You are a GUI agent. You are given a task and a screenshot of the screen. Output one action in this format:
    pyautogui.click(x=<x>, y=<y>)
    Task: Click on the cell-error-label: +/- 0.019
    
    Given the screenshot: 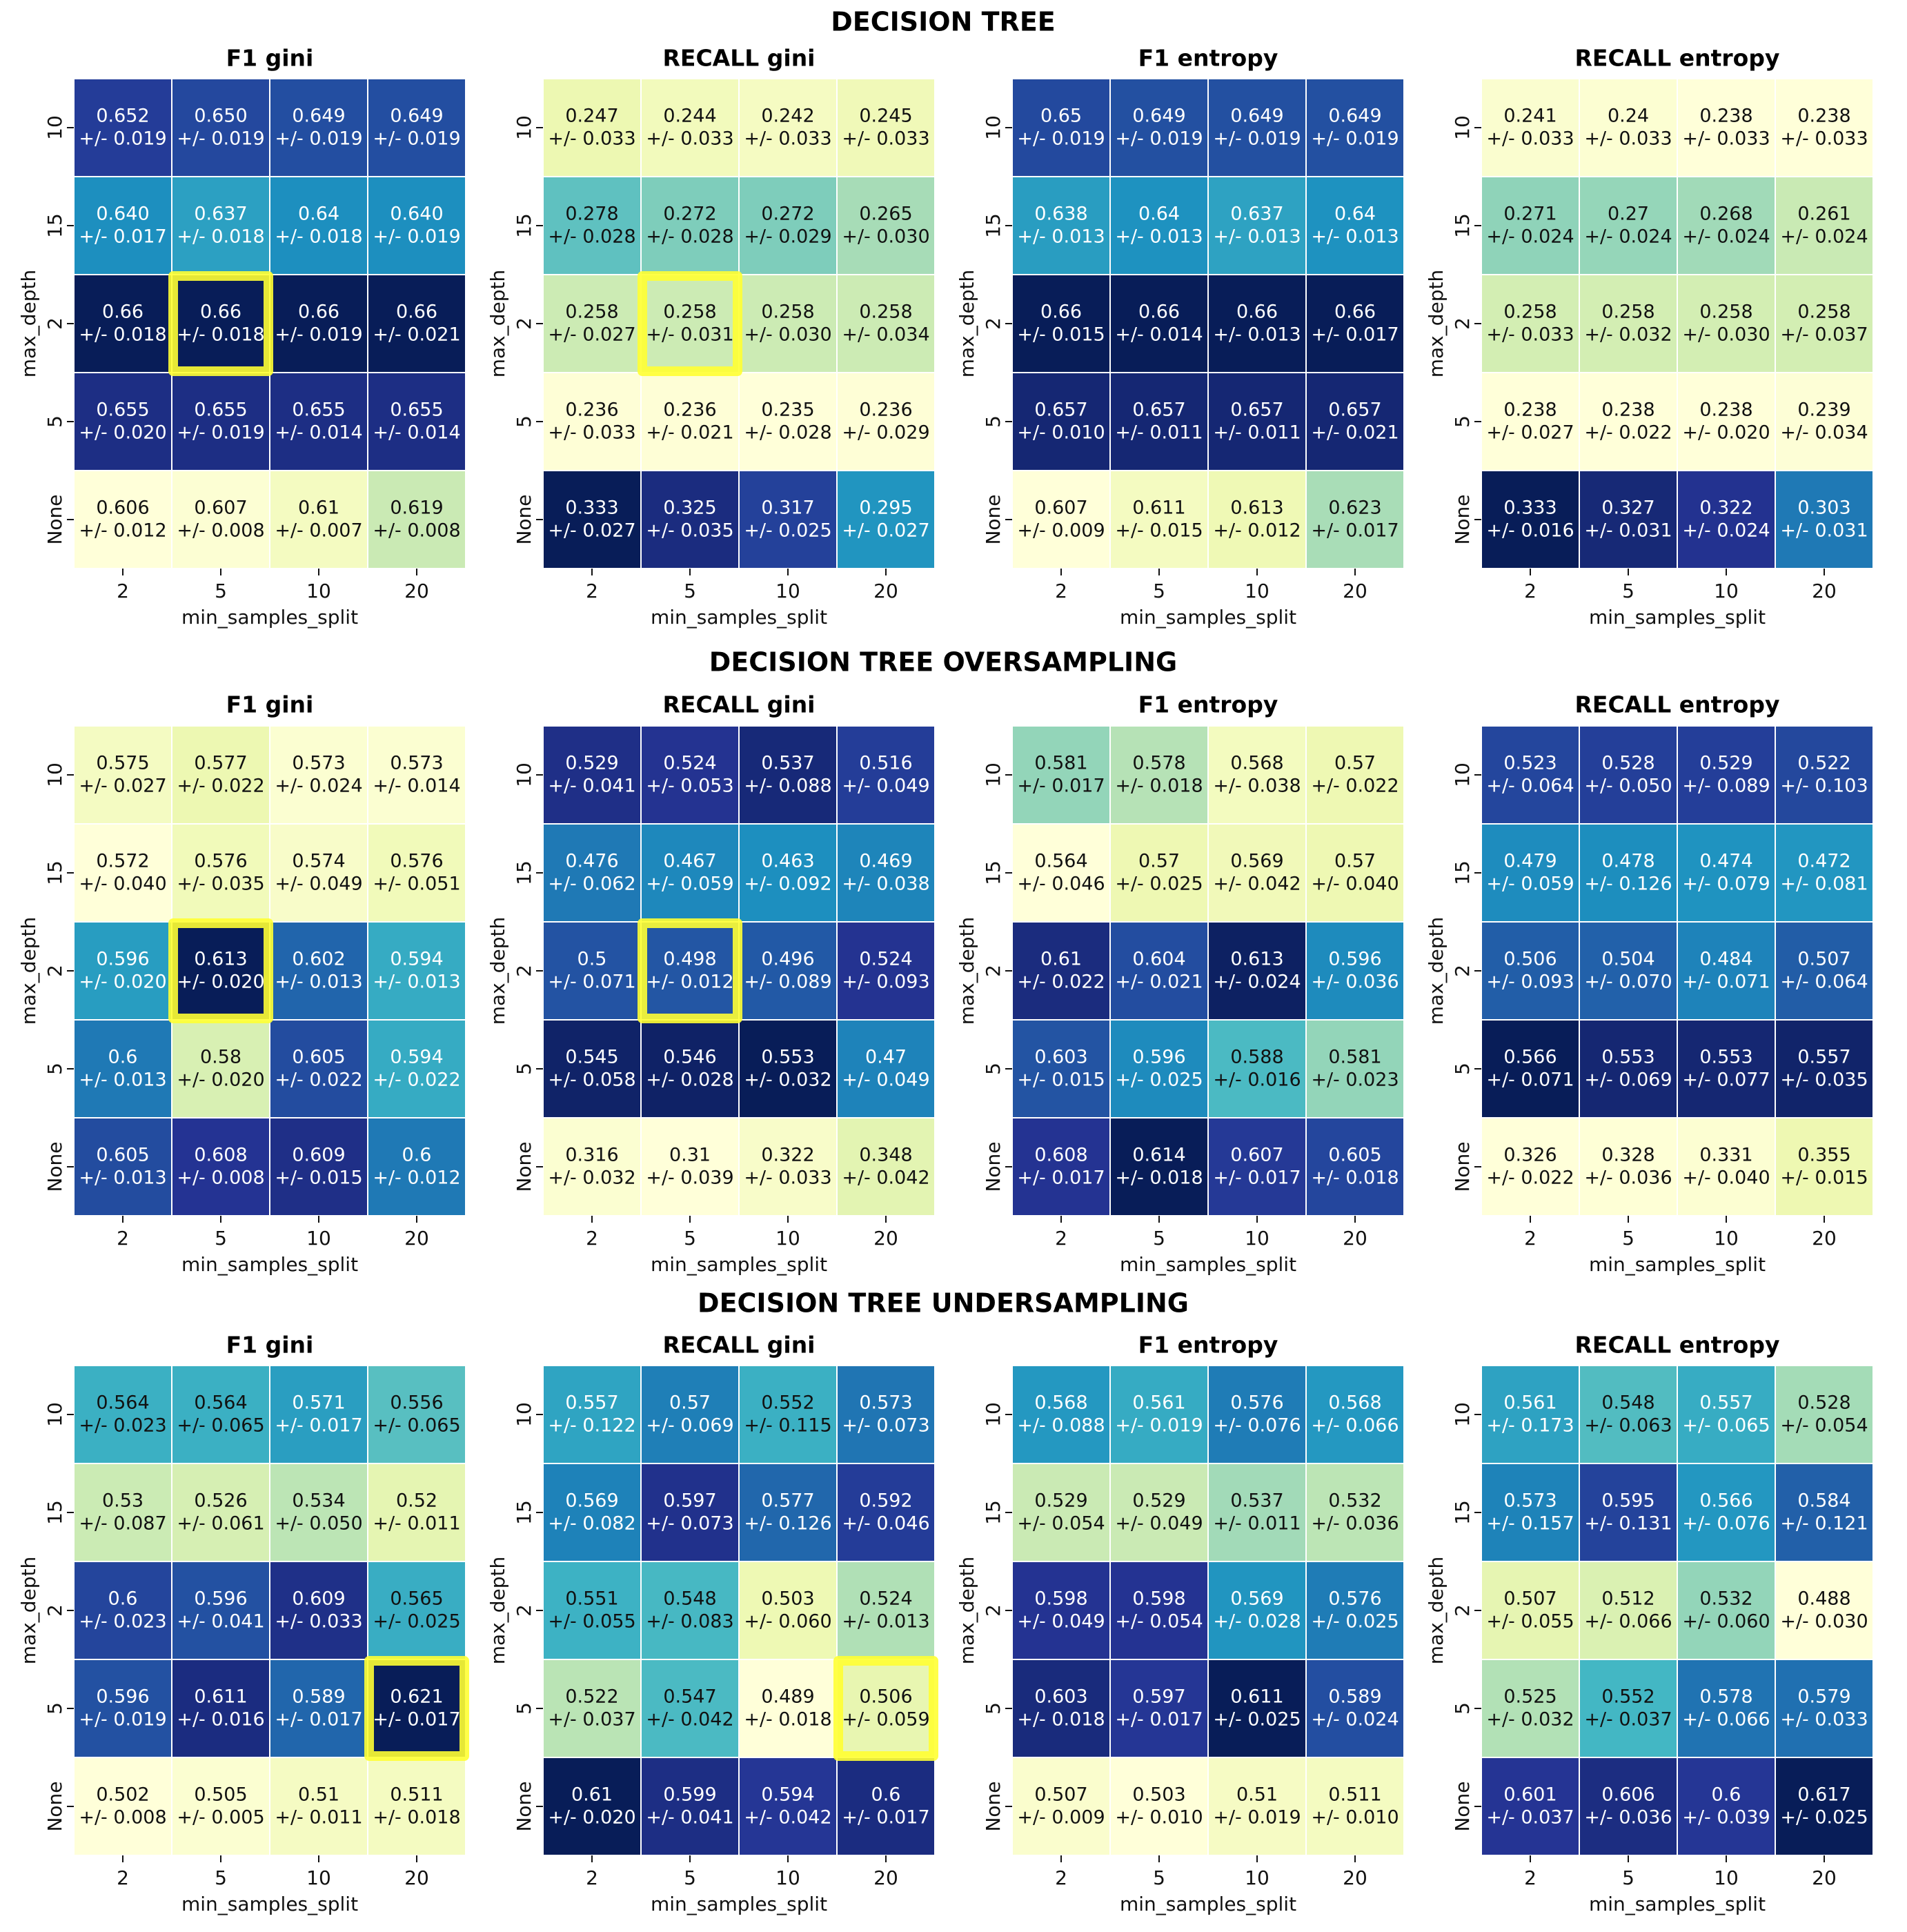 What is the action you would take?
    pyautogui.click(x=1159, y=1426)
    